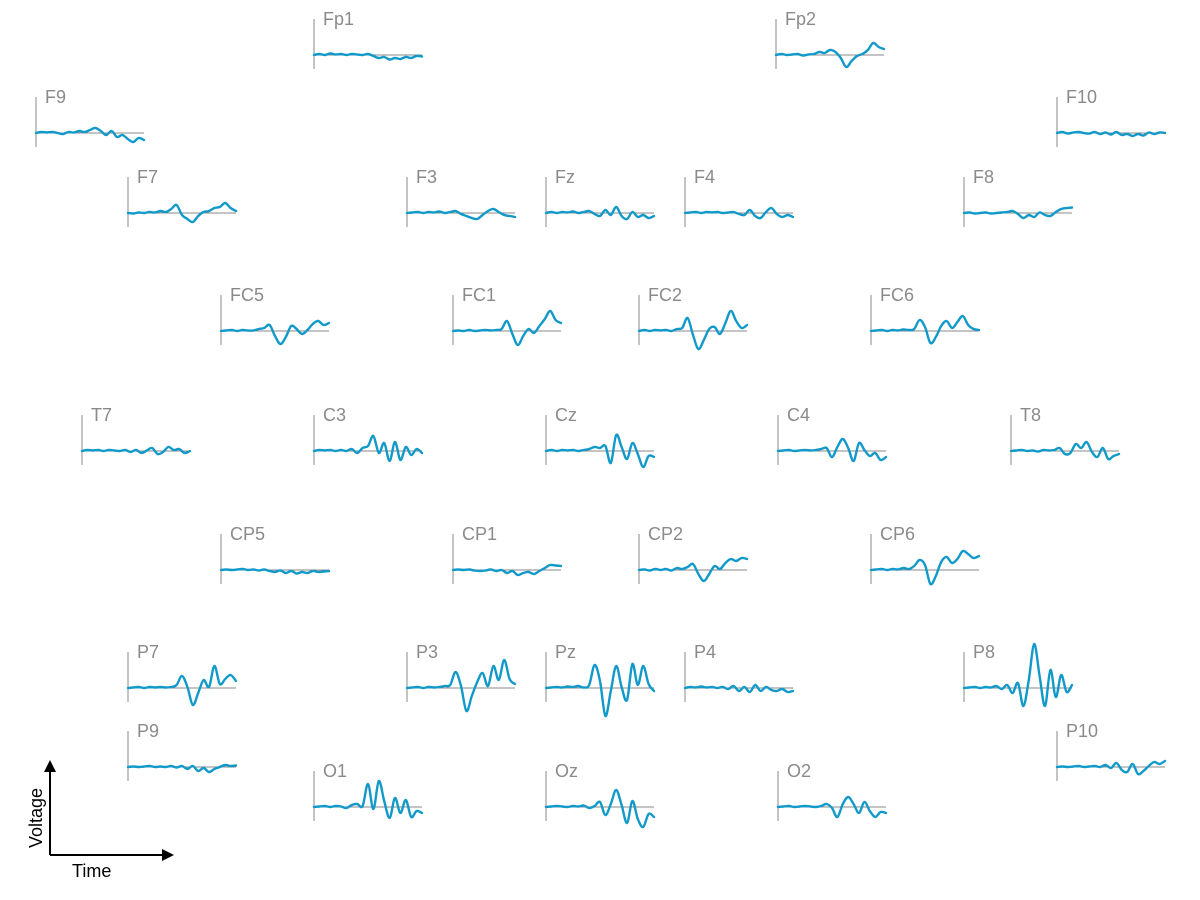 The image size is (1200, 900). What do you see at coordinates (368, 39) in the screenshot?
I see `channel-fp1: Fp1` at bounding box center [368, 39].